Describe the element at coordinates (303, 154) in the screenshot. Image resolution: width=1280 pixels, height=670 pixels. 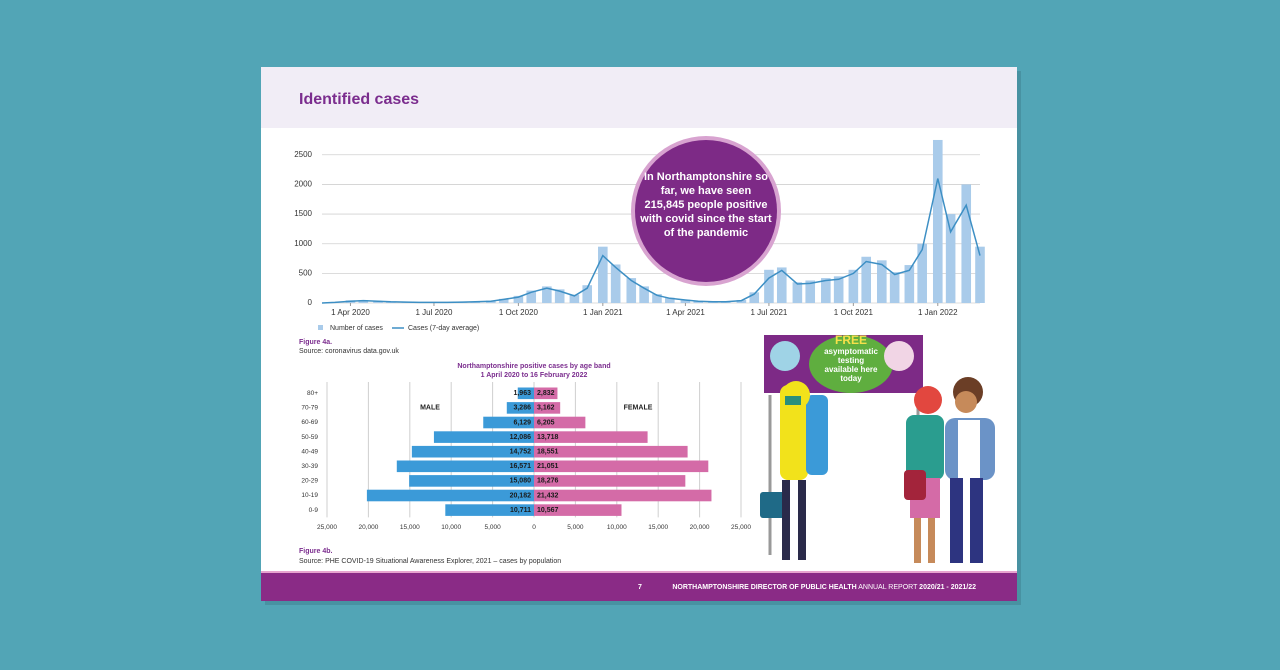
I see `y-tick-label: 2500` at that location.